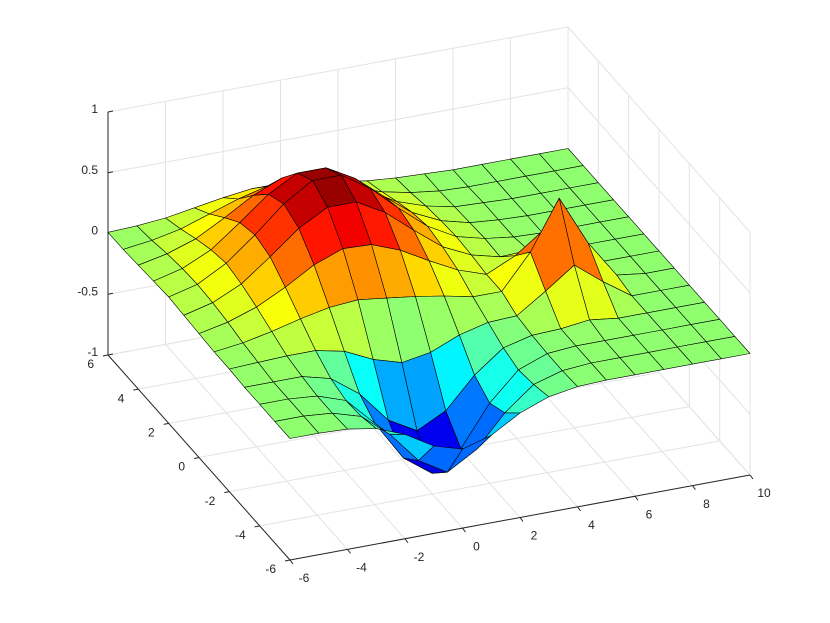 This screenshot has height=623, width=830. I want to click on x-tick-label: 8, so click(706, 504).